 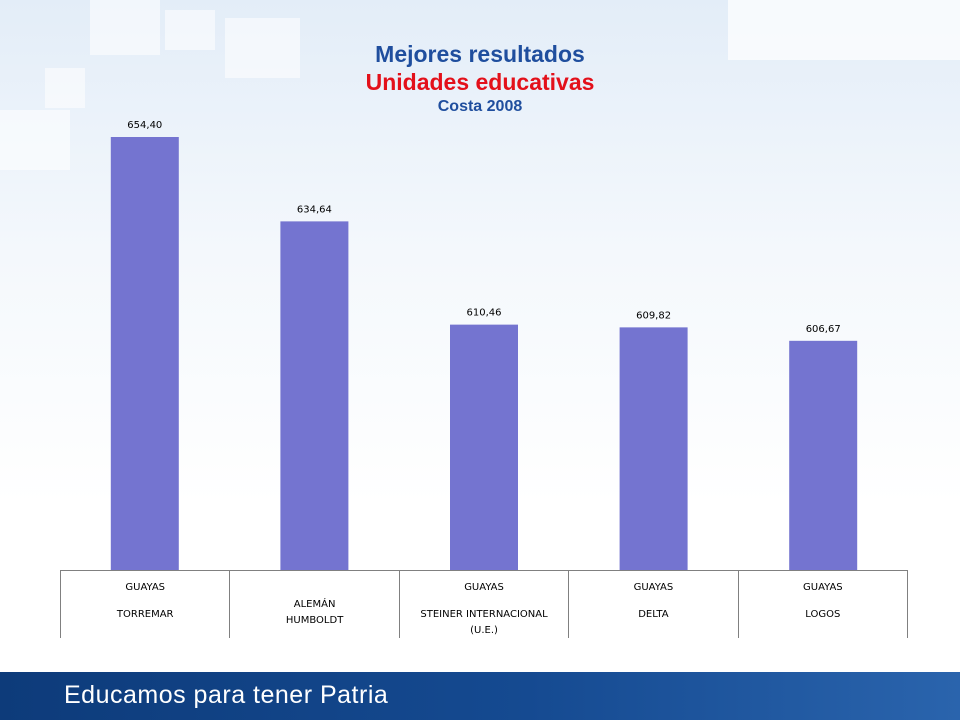 I want to click on chart-subtitle-year: Costa 2008, so click(x=480, y=106).